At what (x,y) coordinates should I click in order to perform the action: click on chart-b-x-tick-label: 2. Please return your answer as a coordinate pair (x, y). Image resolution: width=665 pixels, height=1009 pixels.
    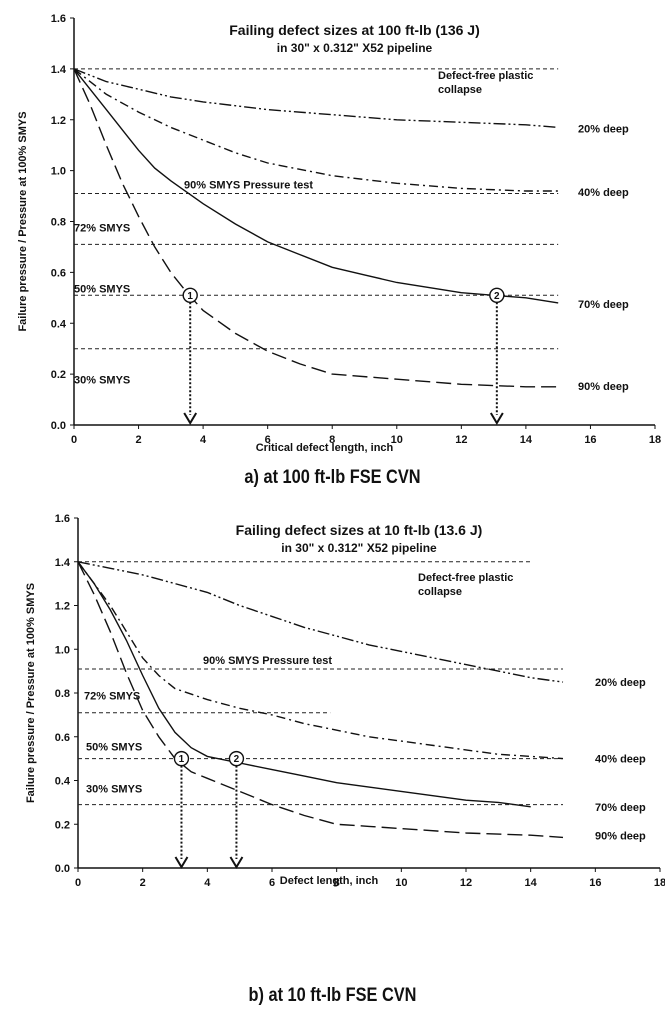
    Looking at the image, I should click on (143, 883).